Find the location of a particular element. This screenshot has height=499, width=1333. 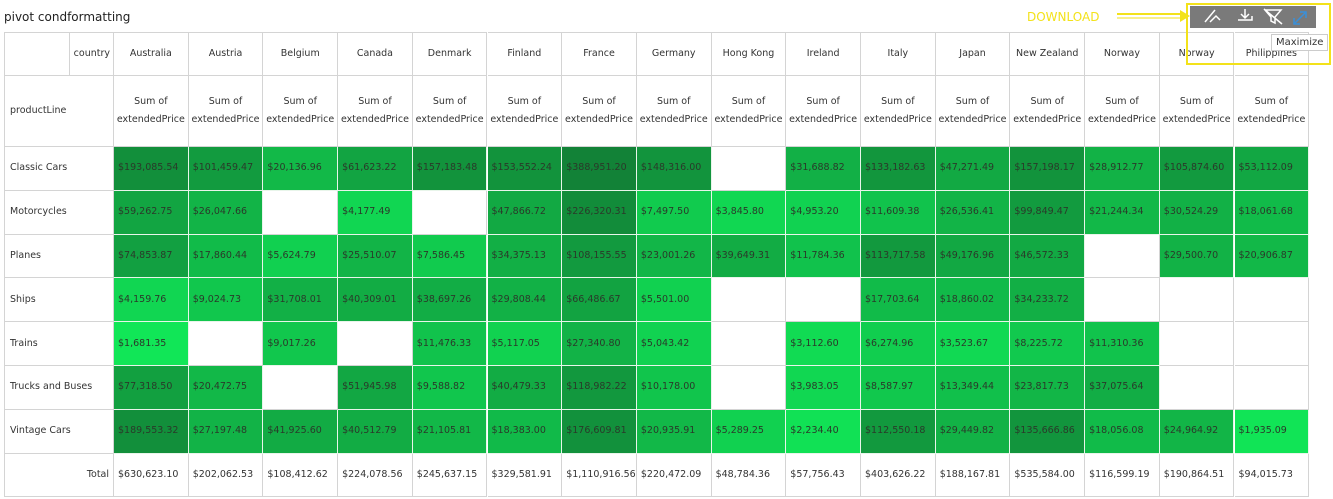

data-cell: $8,225.72 is located at coordinates (1048, 344).